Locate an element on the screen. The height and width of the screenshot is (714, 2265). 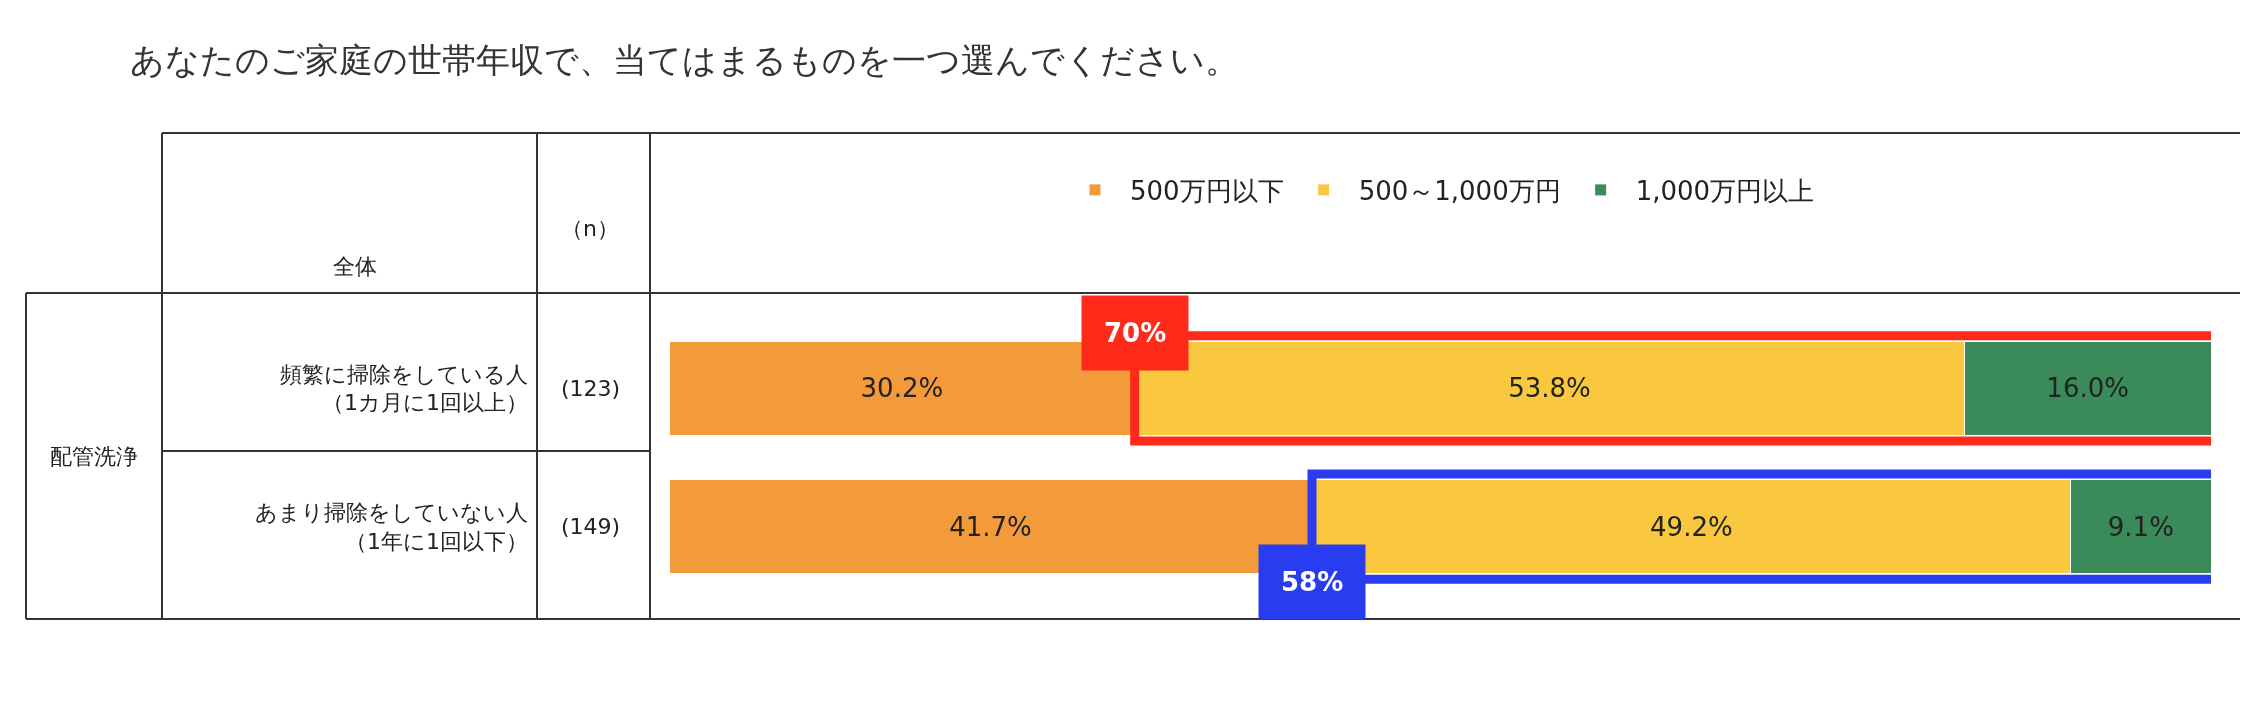
legend-label: 1,000万円以上 is located at coordinates (1725, 191).